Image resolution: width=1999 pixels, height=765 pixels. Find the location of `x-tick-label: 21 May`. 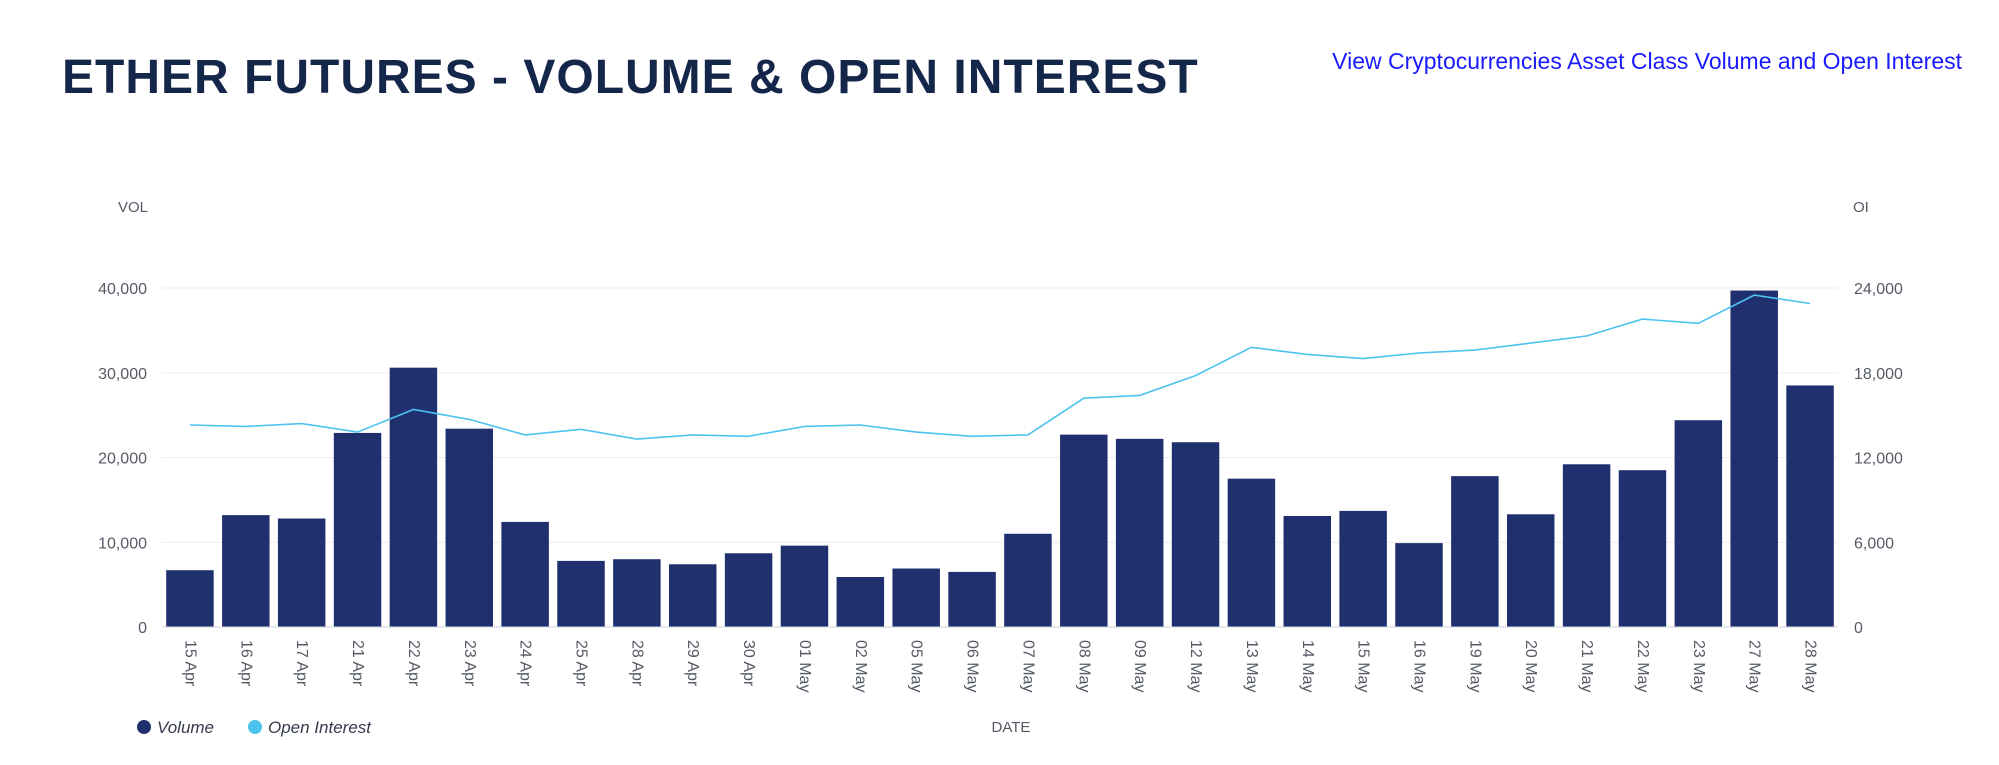

x-tick-label: 21 May is located at coordinates (1586, 666).